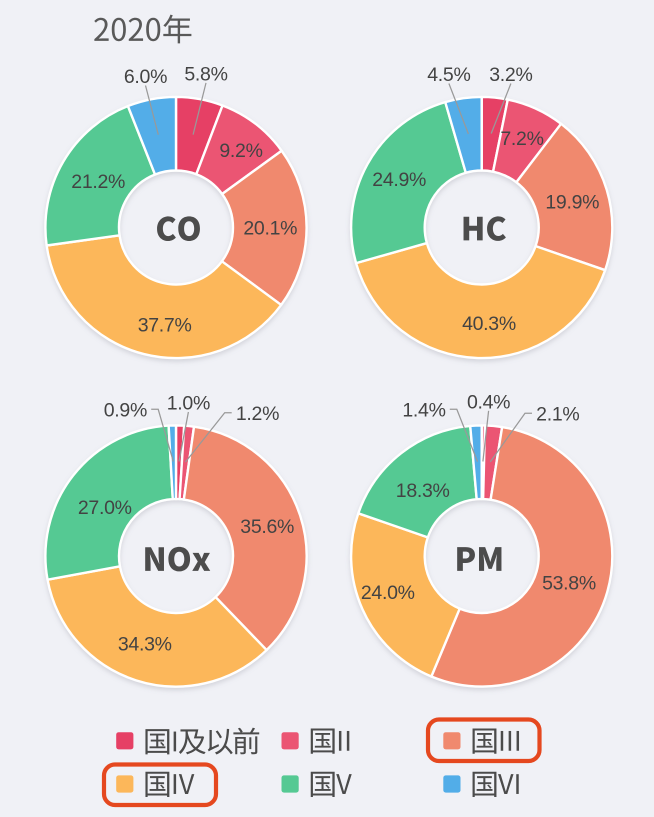 The image size is (654, 817). What do you see at coordinates (510, 75) in the screenshot?
I see `svg-text: 3.2%` at bounding box center [510, 75].